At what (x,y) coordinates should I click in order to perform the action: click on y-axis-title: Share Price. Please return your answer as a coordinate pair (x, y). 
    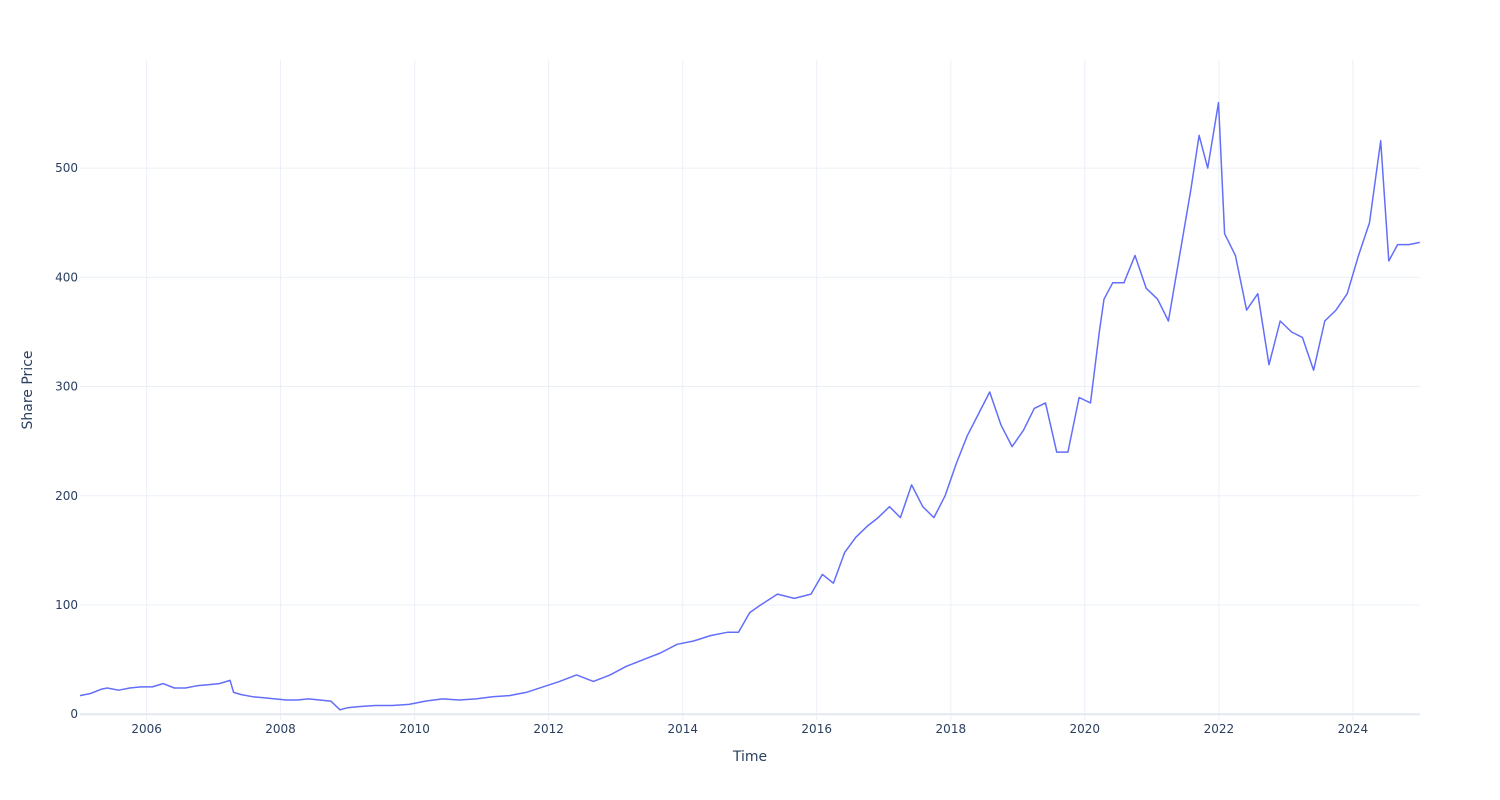
    Looking at the image, I should click on (28, 389).